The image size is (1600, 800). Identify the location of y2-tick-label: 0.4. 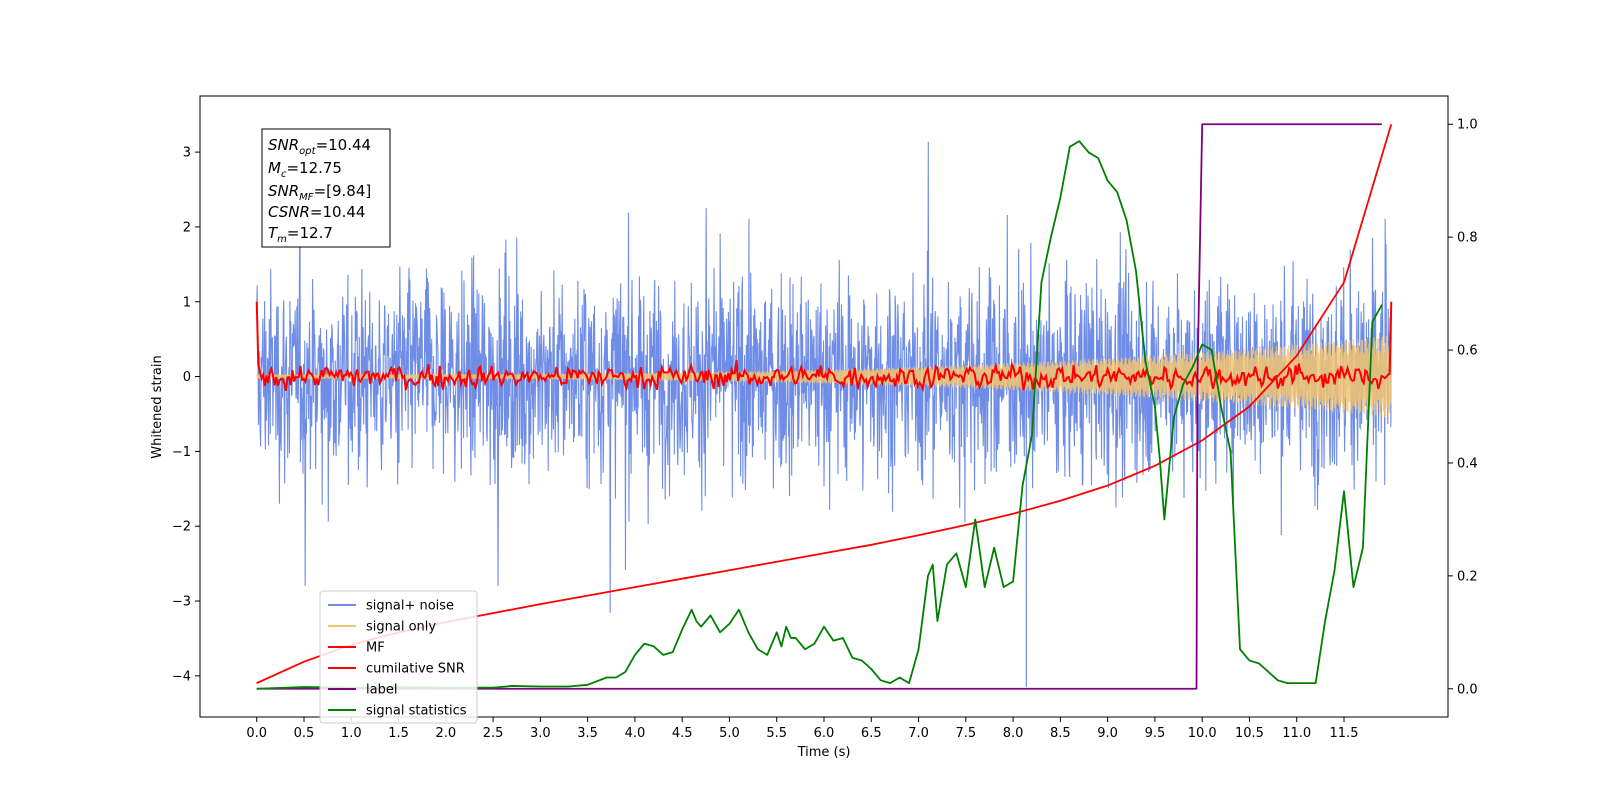
(1467, 463).